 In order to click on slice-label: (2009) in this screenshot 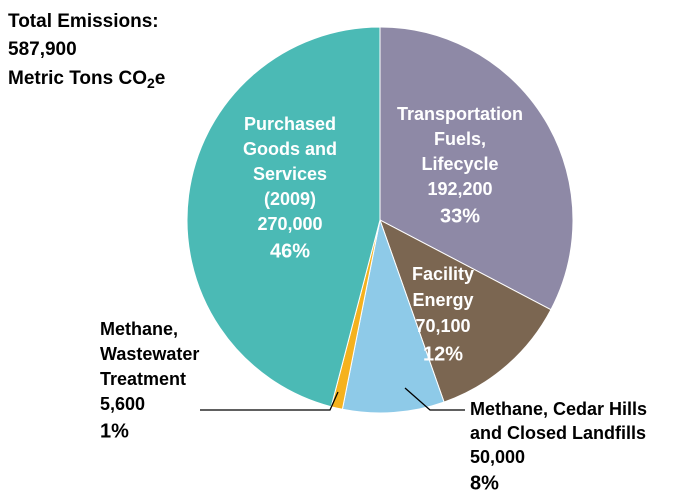, I will do `click(290, 199)`.